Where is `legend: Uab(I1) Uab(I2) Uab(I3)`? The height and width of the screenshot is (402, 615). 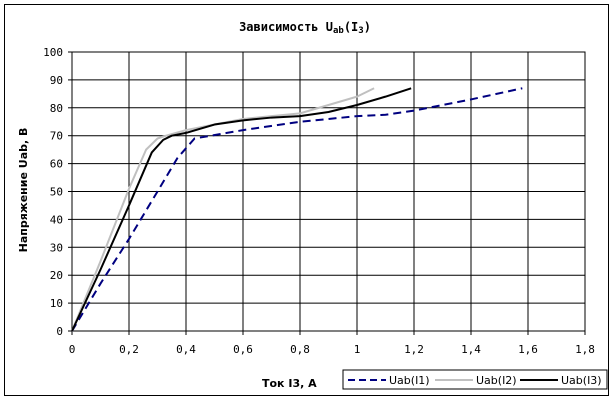
legend: Uab(I1) Uab(I2) Uab(I3) is located at coordinates (475, 379).